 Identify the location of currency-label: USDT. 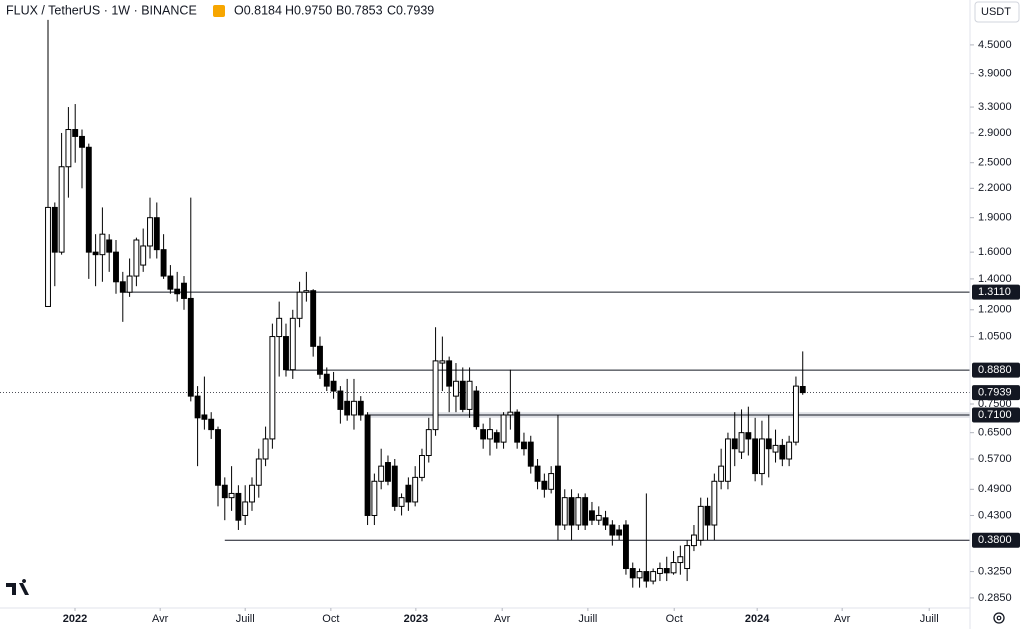
(996, 12).